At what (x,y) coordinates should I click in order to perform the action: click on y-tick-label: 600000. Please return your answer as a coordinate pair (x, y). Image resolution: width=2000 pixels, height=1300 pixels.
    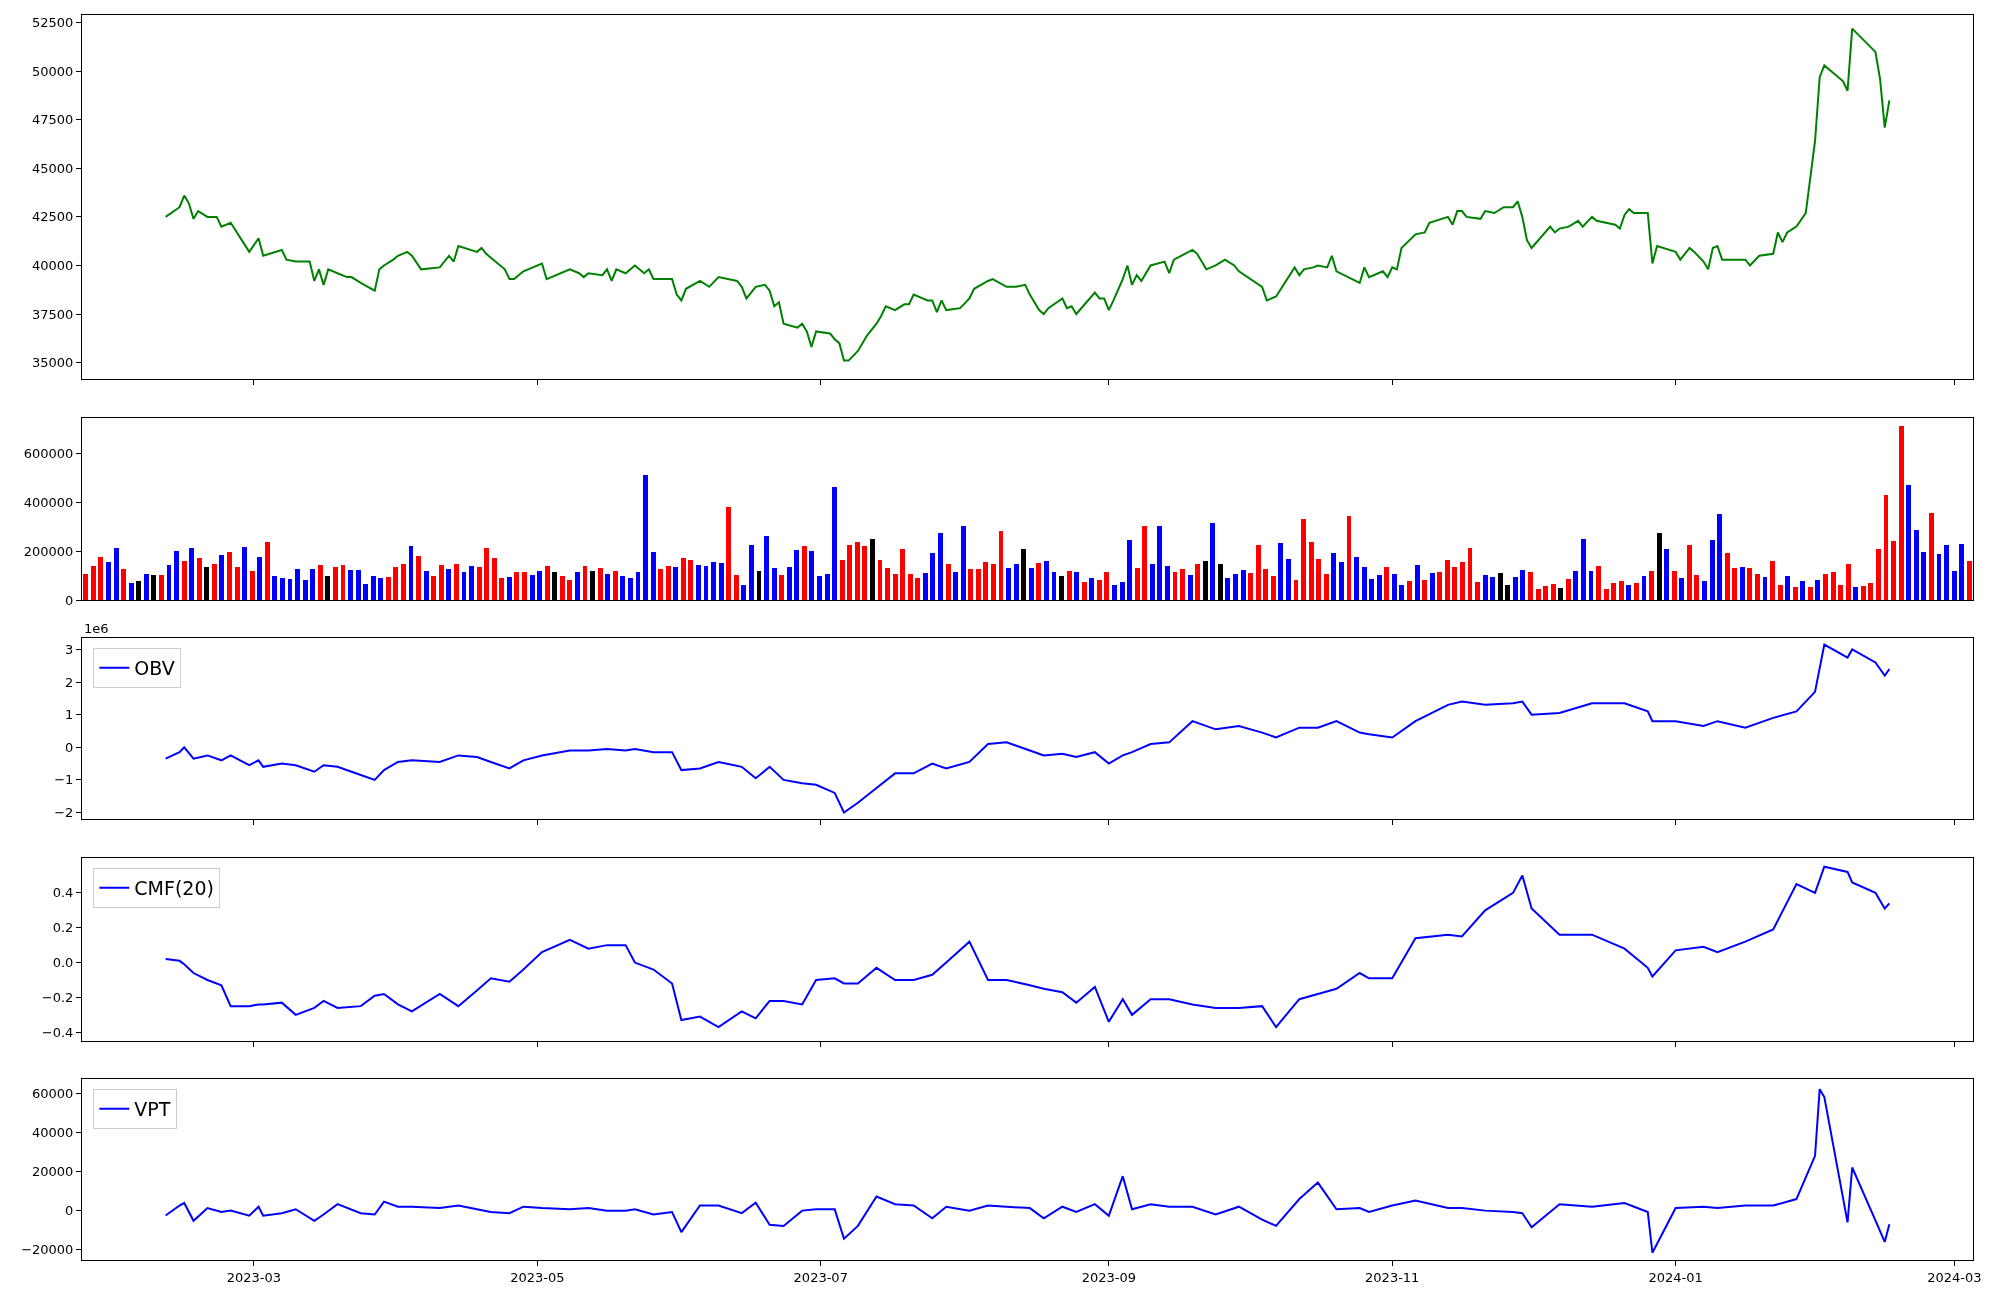
    Looking at the image, I should click on (48, 454).